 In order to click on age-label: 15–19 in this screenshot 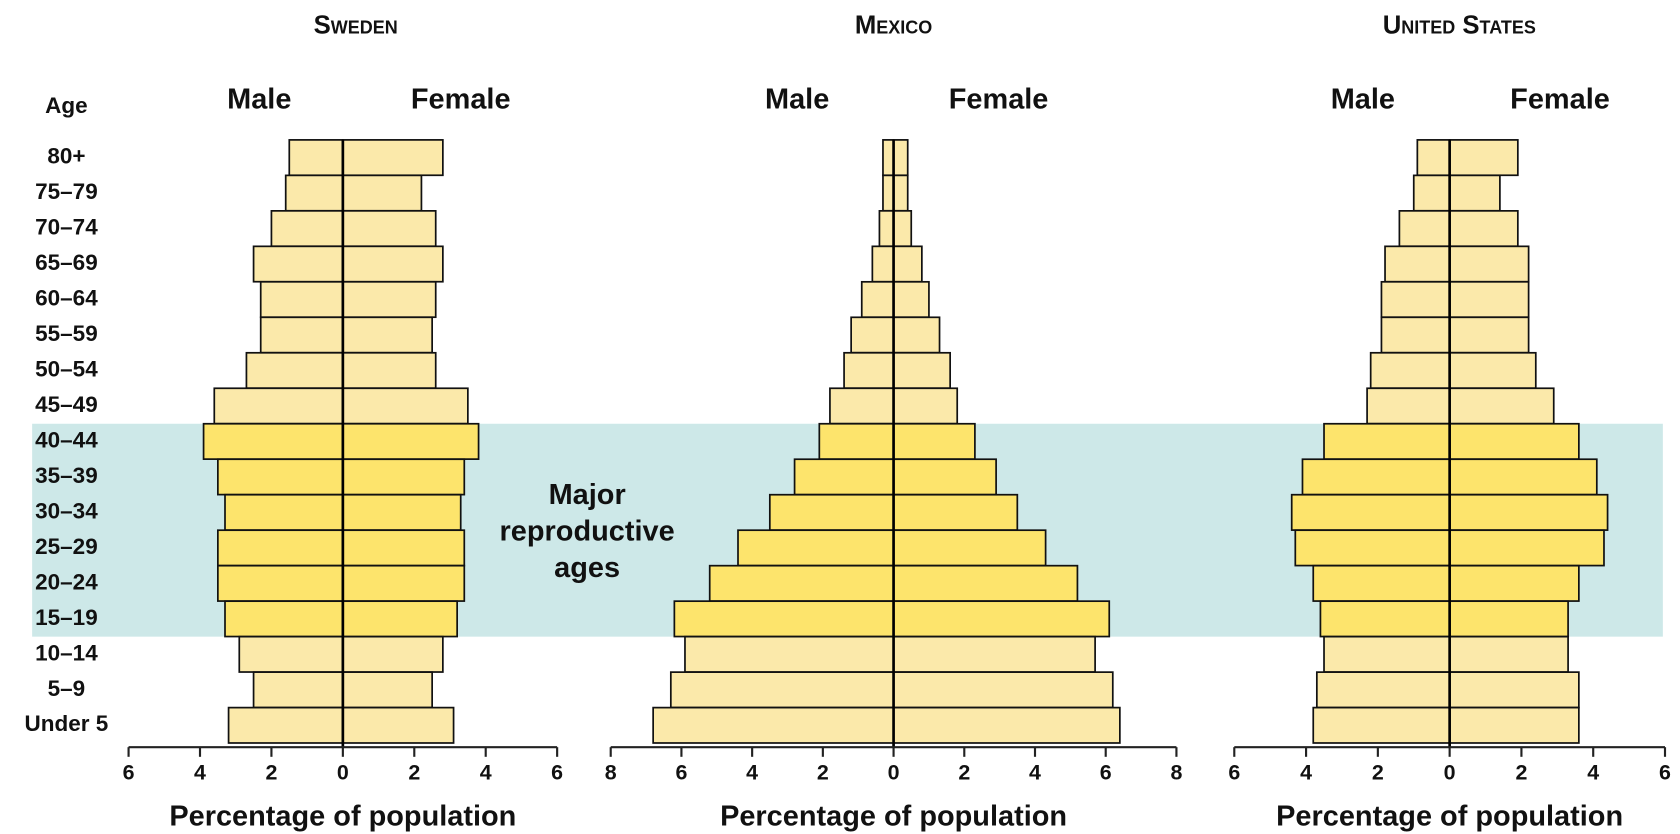, I will do `click(66, 617)`.